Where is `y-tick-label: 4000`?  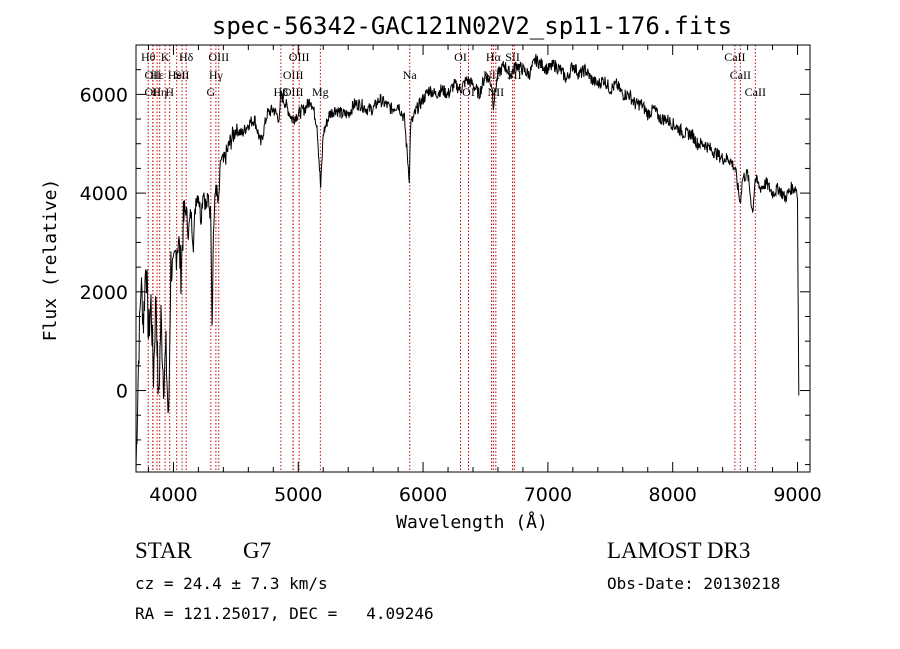
y-tick-label: 4000 is located at coordinates (104, 194).